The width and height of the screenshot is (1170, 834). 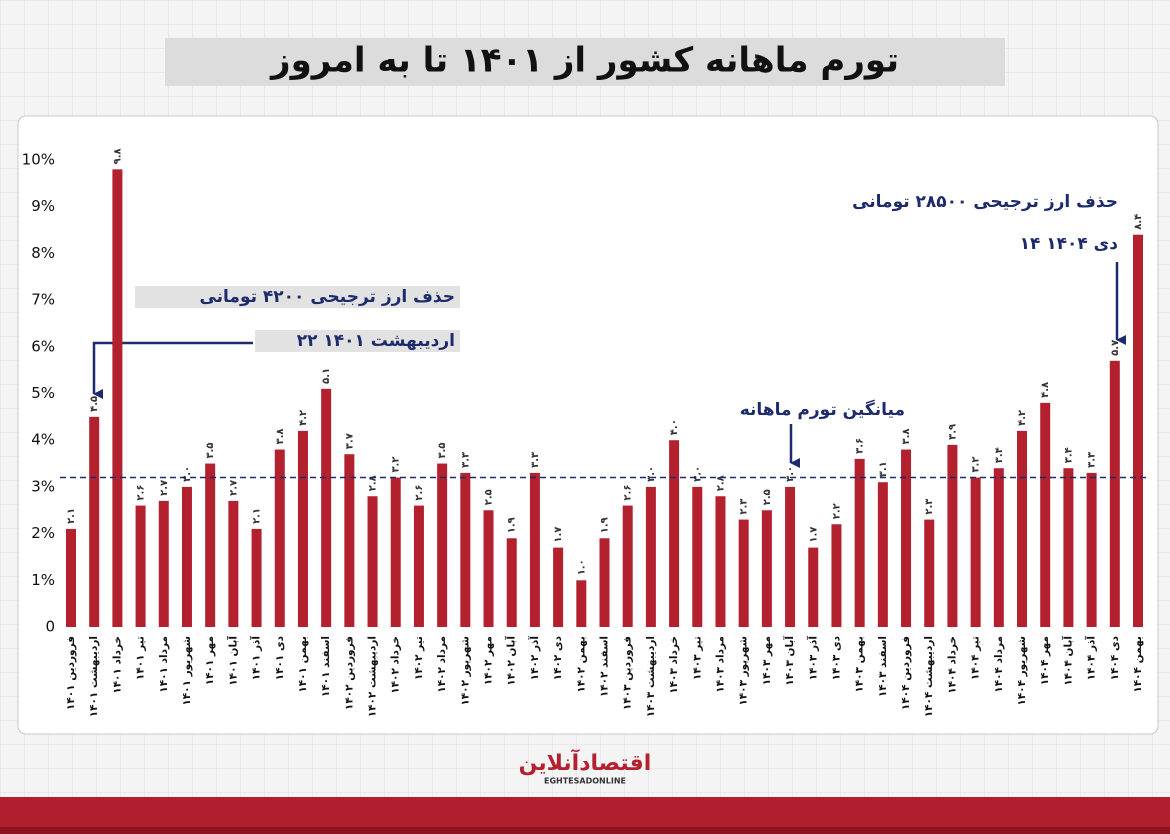 What do you see at coordinates (1045, 390) in the screenshot?
I see `value-label: ۴.۸` at bounding box center [1045, 390].